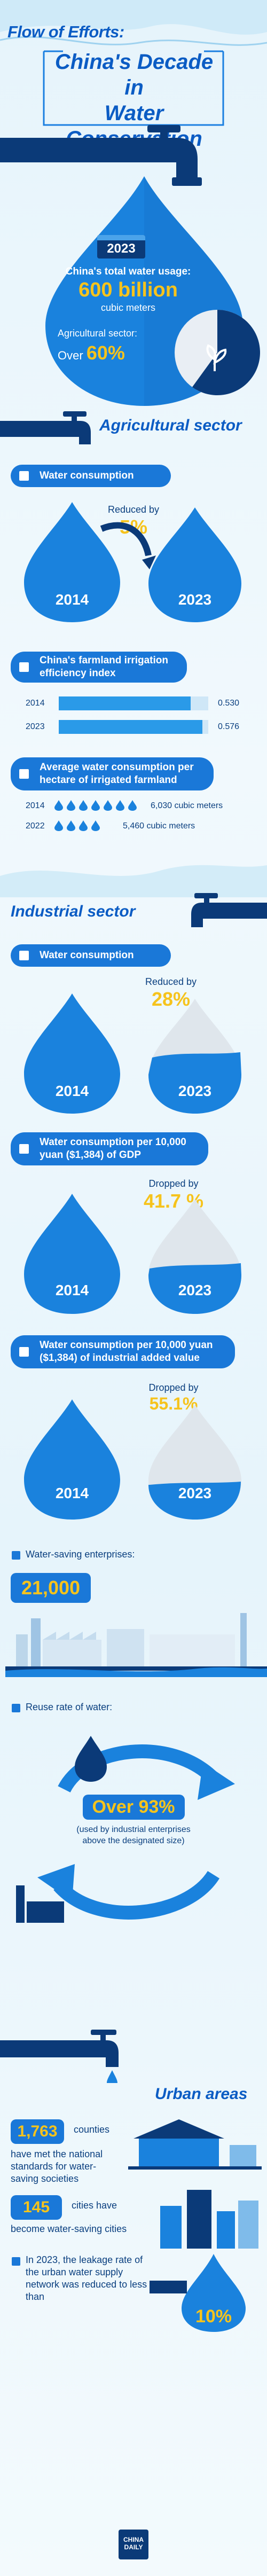  I want to click on agri-year-b: 2023, so click(195, 599).